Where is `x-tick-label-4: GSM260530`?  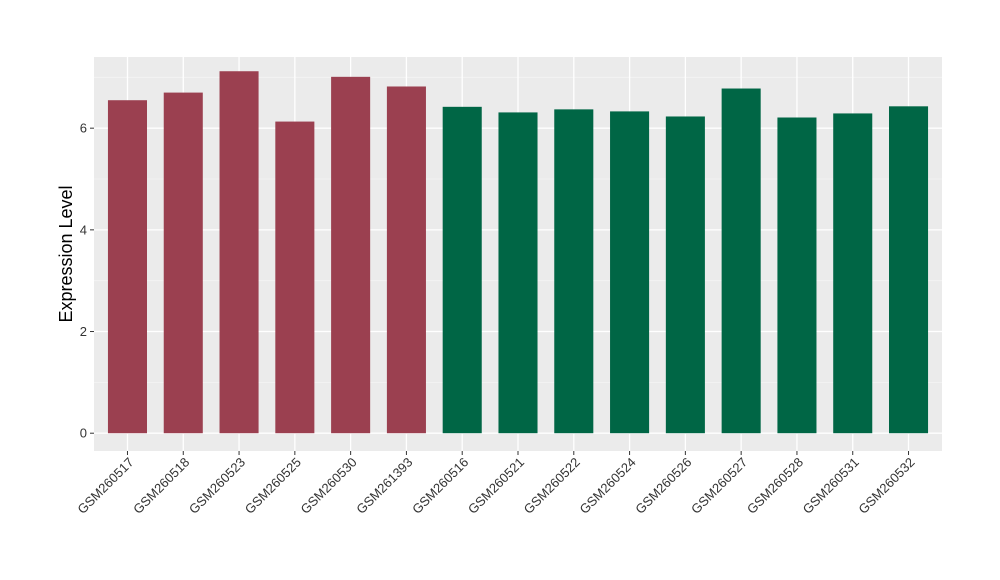
x-tick-label-4: GSM260530 is located at coordinates (329, 486).